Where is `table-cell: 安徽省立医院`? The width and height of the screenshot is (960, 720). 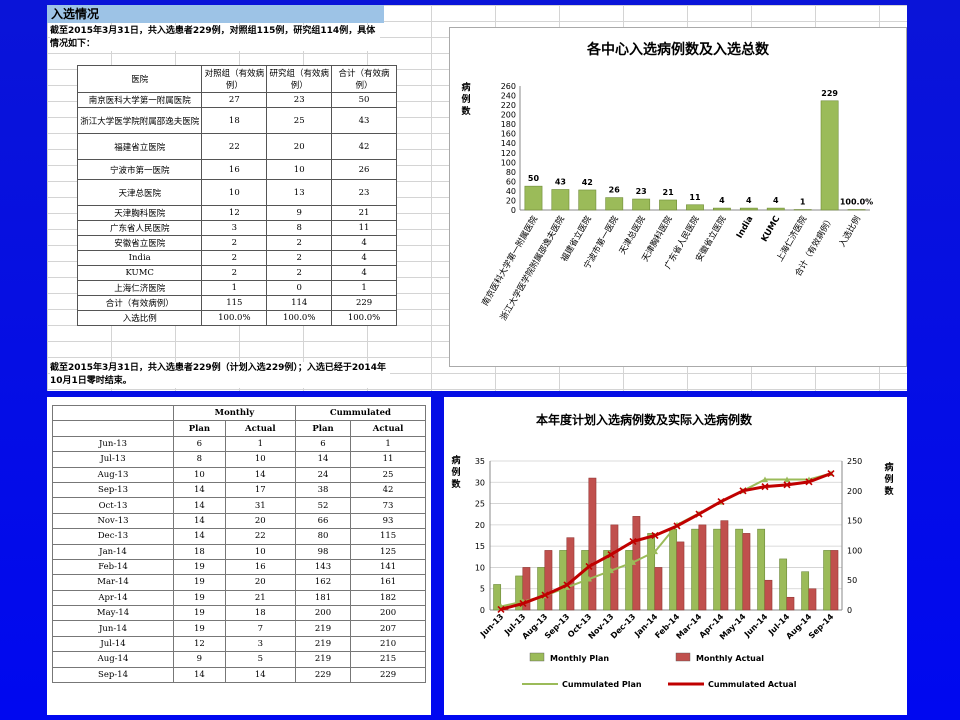 table-cell: 安徽省立医院 is located at coordinates (139, 243).